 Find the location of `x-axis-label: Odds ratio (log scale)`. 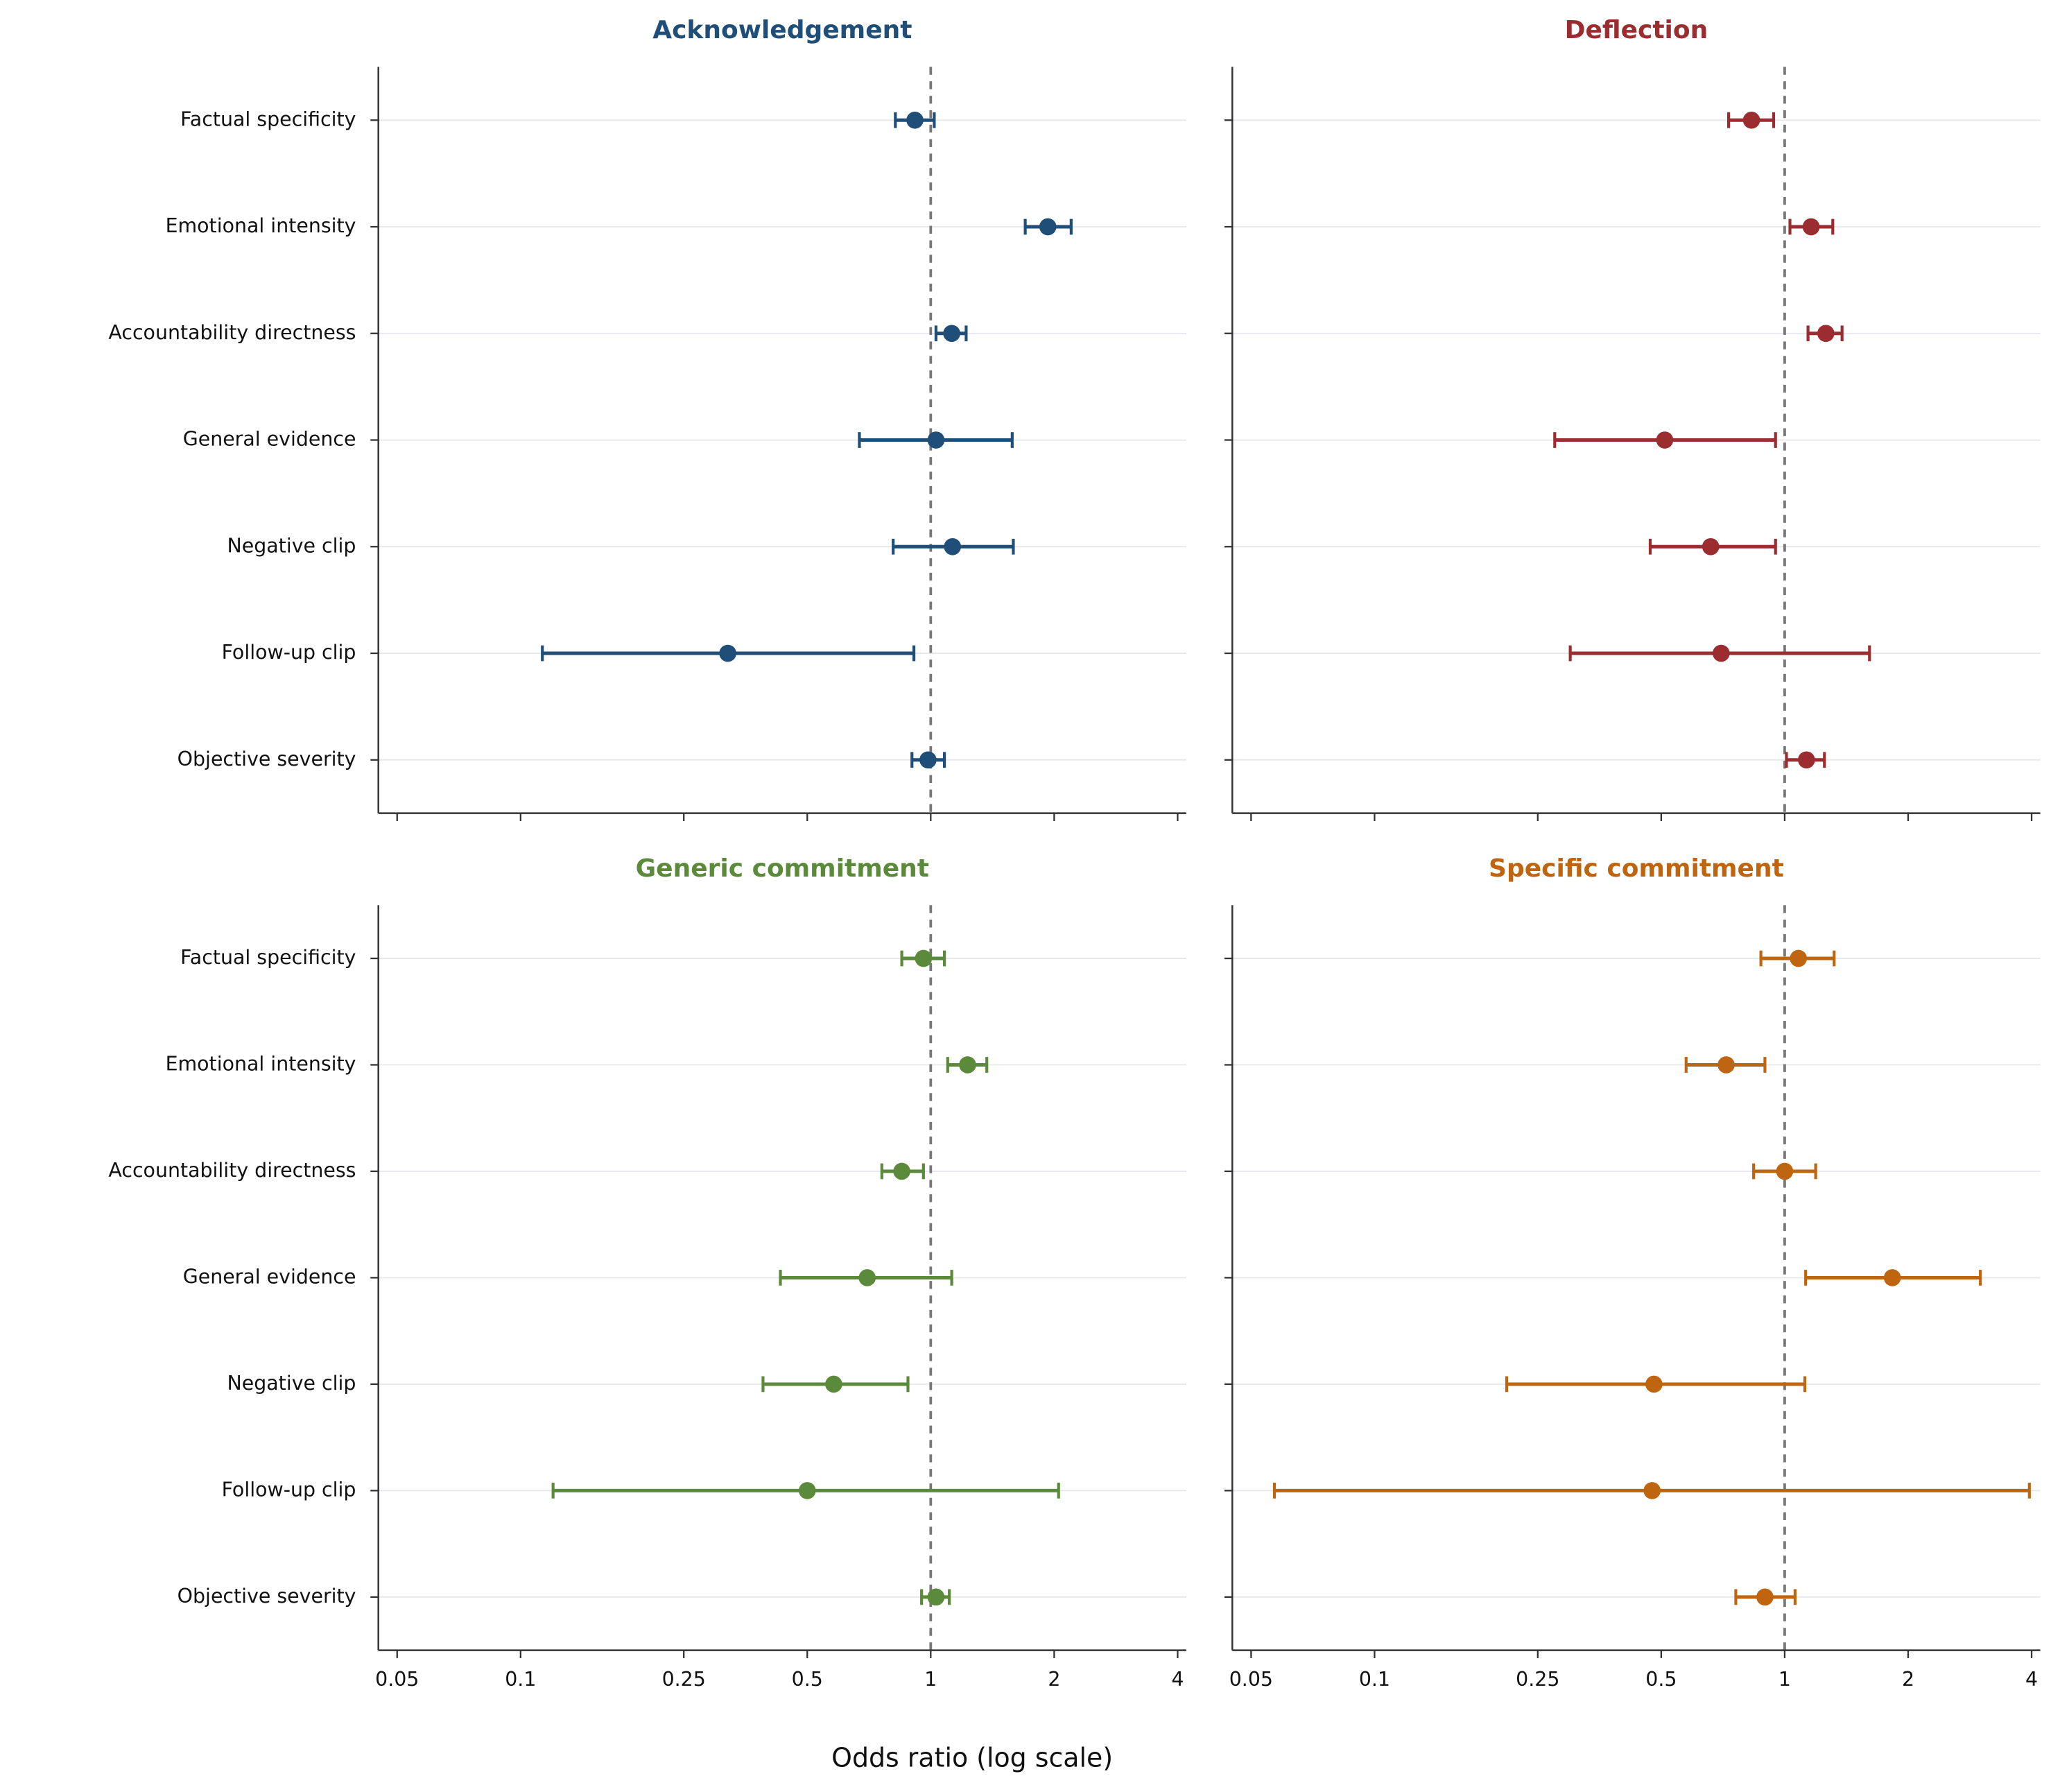

x-axis-label: Odds ratio (log scale) is located at coordinates (972, 1758).